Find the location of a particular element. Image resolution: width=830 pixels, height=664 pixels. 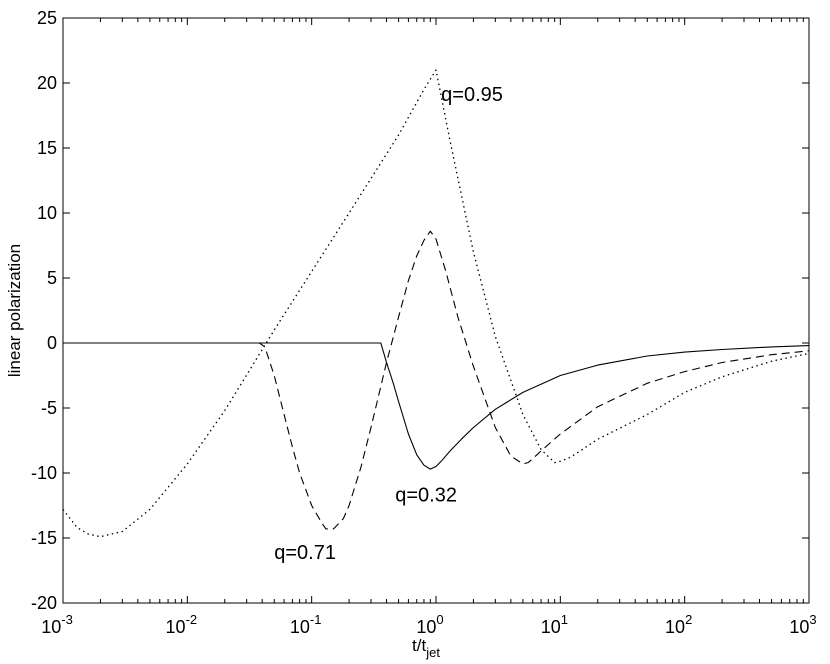

curve-annotation: q=0.71 is located at coordinates (305, 553).